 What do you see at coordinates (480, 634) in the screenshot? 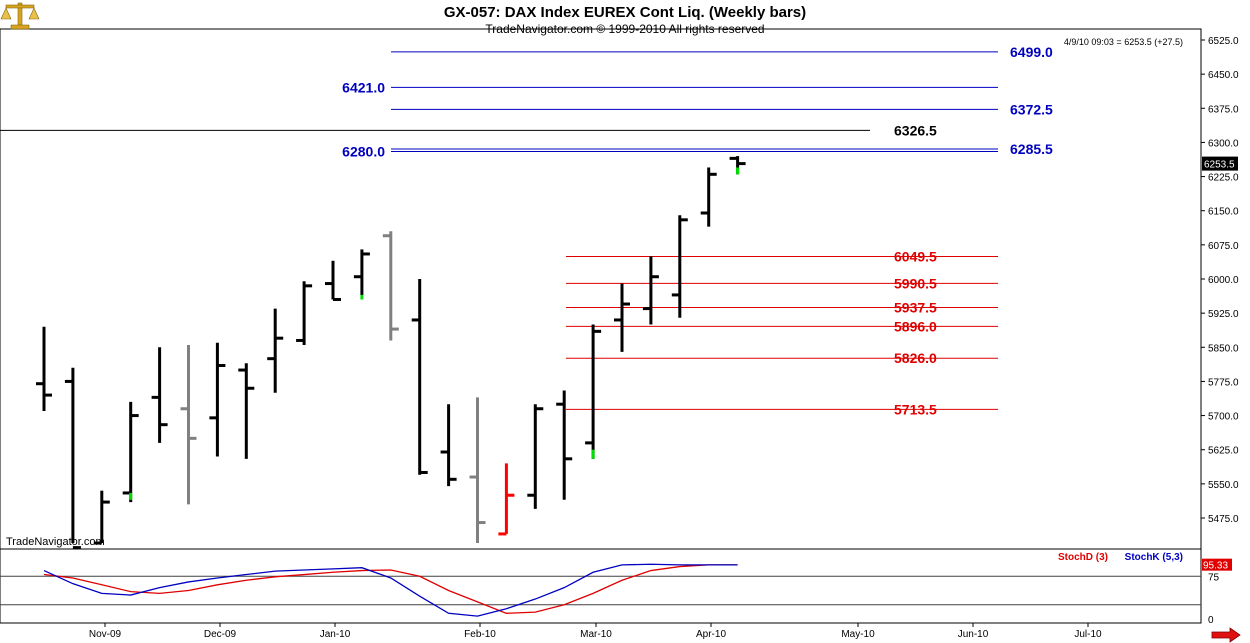
I see `x-tick-label: Feb-10` at bounding box center [480, 634].